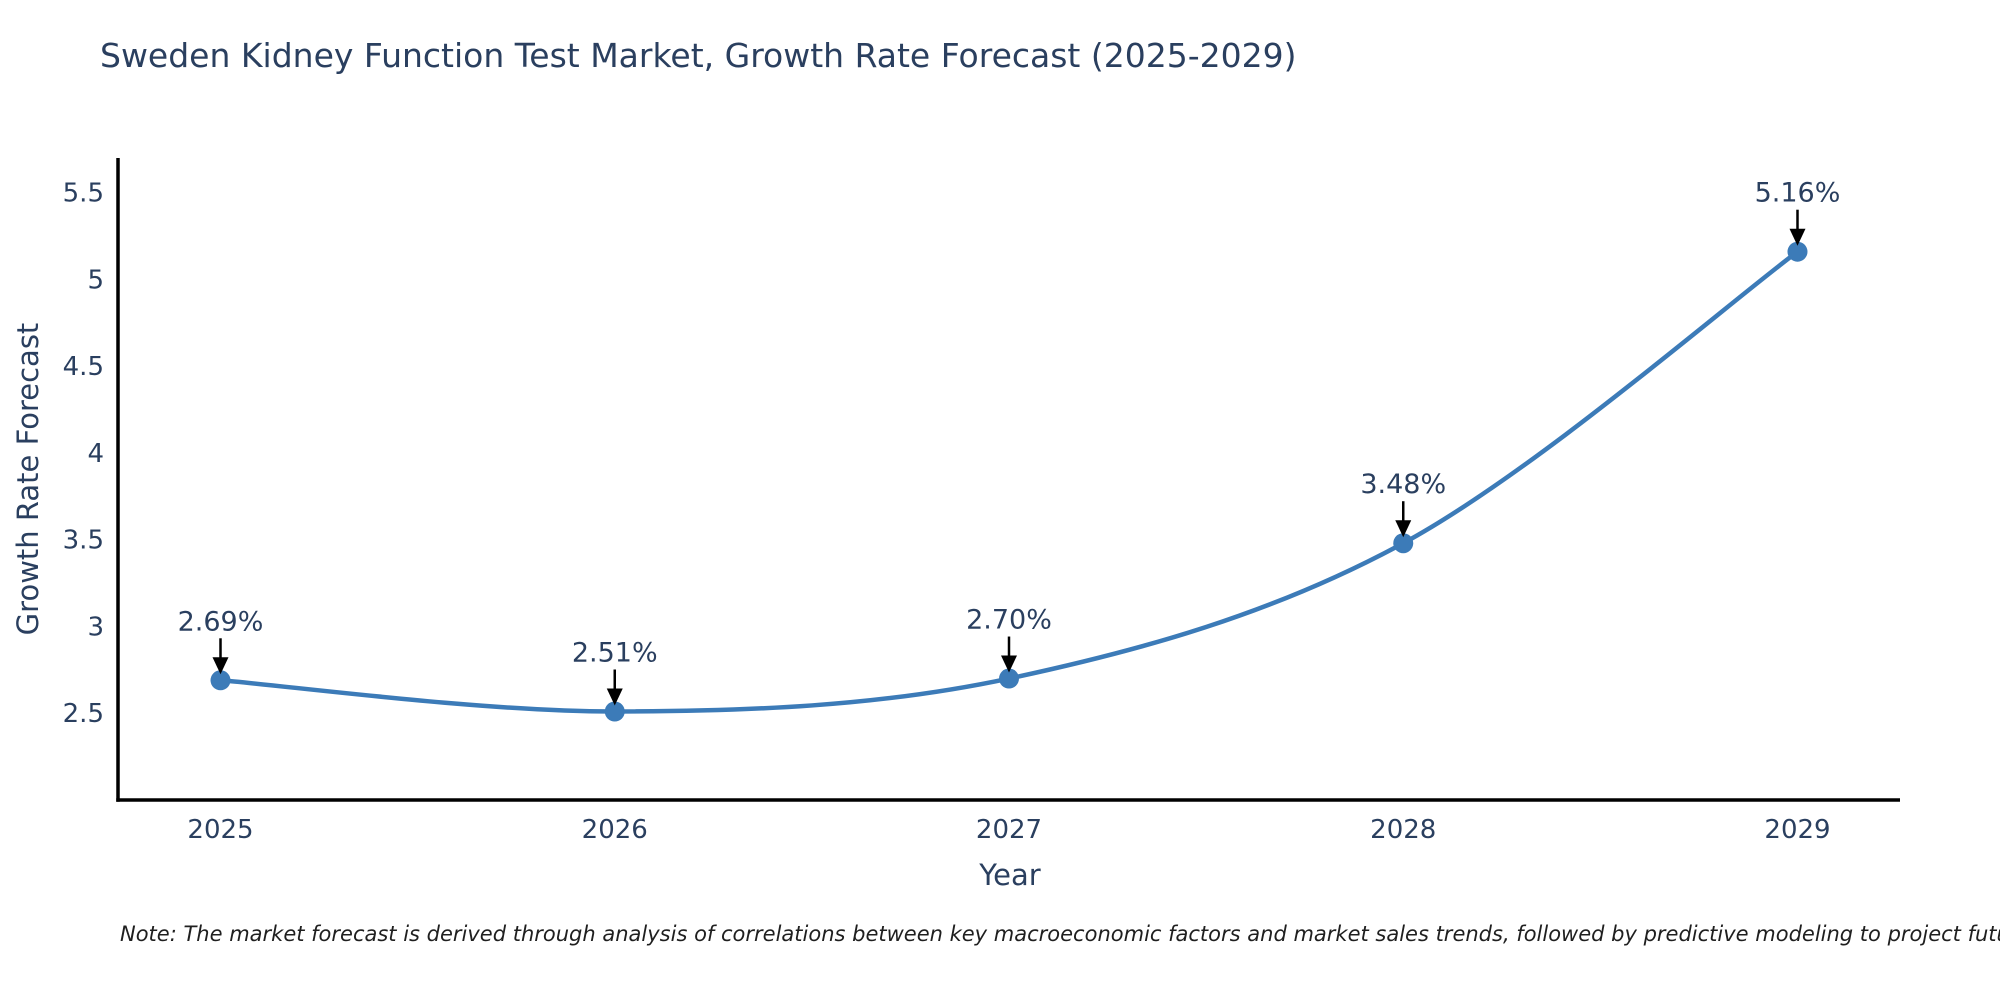 The width and height of the screenshot is (2000, 1000). I want to click on y-tick-label: 5.5, so click(83, 194).